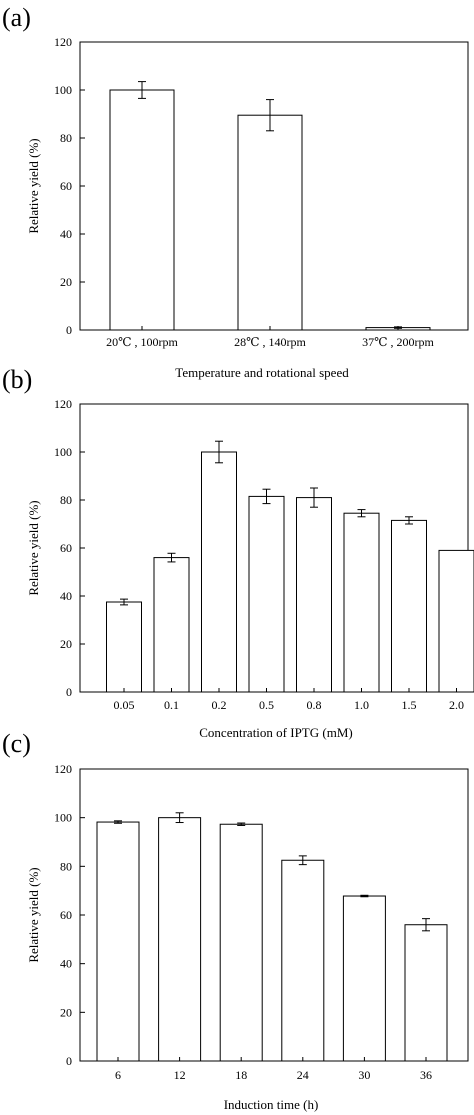 The image size is (474, 1115). I want to click on panel-c-y-axis: 0 20 40 60 80 100 120, so click(69, 915).